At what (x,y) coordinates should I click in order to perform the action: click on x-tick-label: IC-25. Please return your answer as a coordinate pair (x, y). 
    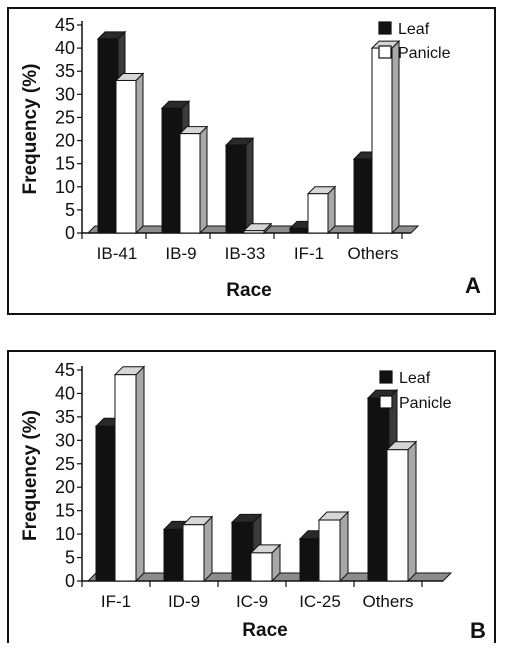
    Looking at the image, I should click on (320, 601).